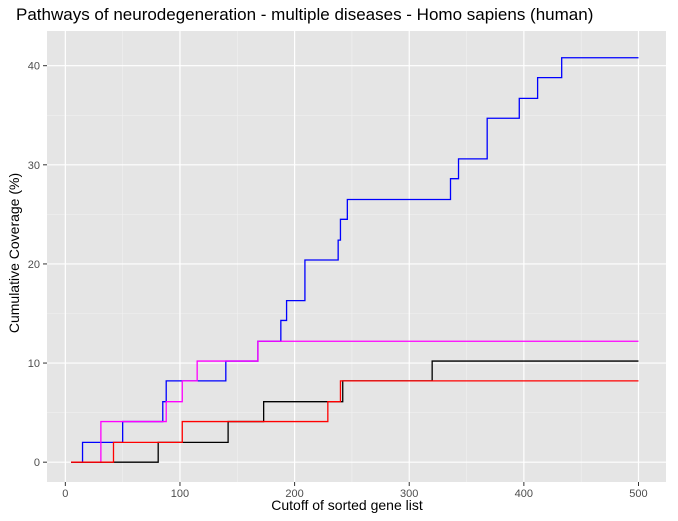 The width and height of the screenshot is (678, 521). What do you see at coordinates (180, 494) in the screenshot?
I see `x-tick-label: 100` at bounding box center [180, 494].